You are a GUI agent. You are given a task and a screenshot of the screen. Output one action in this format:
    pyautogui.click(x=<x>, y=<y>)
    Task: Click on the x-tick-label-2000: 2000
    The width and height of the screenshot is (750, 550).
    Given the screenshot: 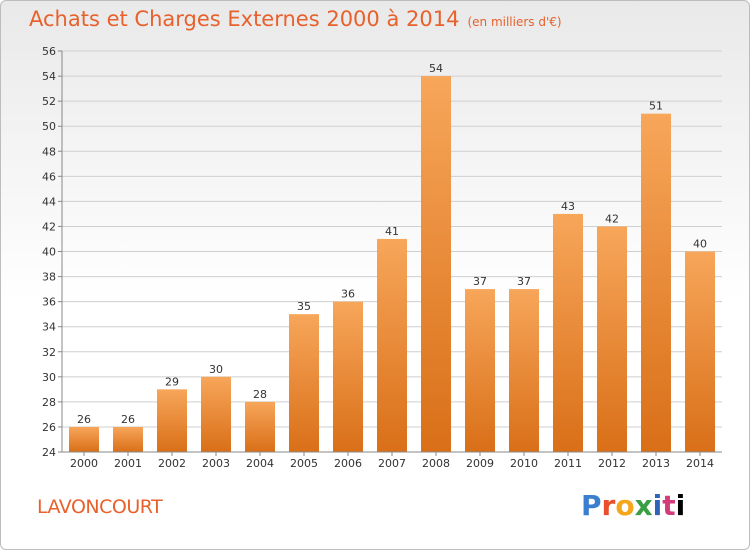 What is the action you would take?
    pyautogui.click(x=84, y=463)
    